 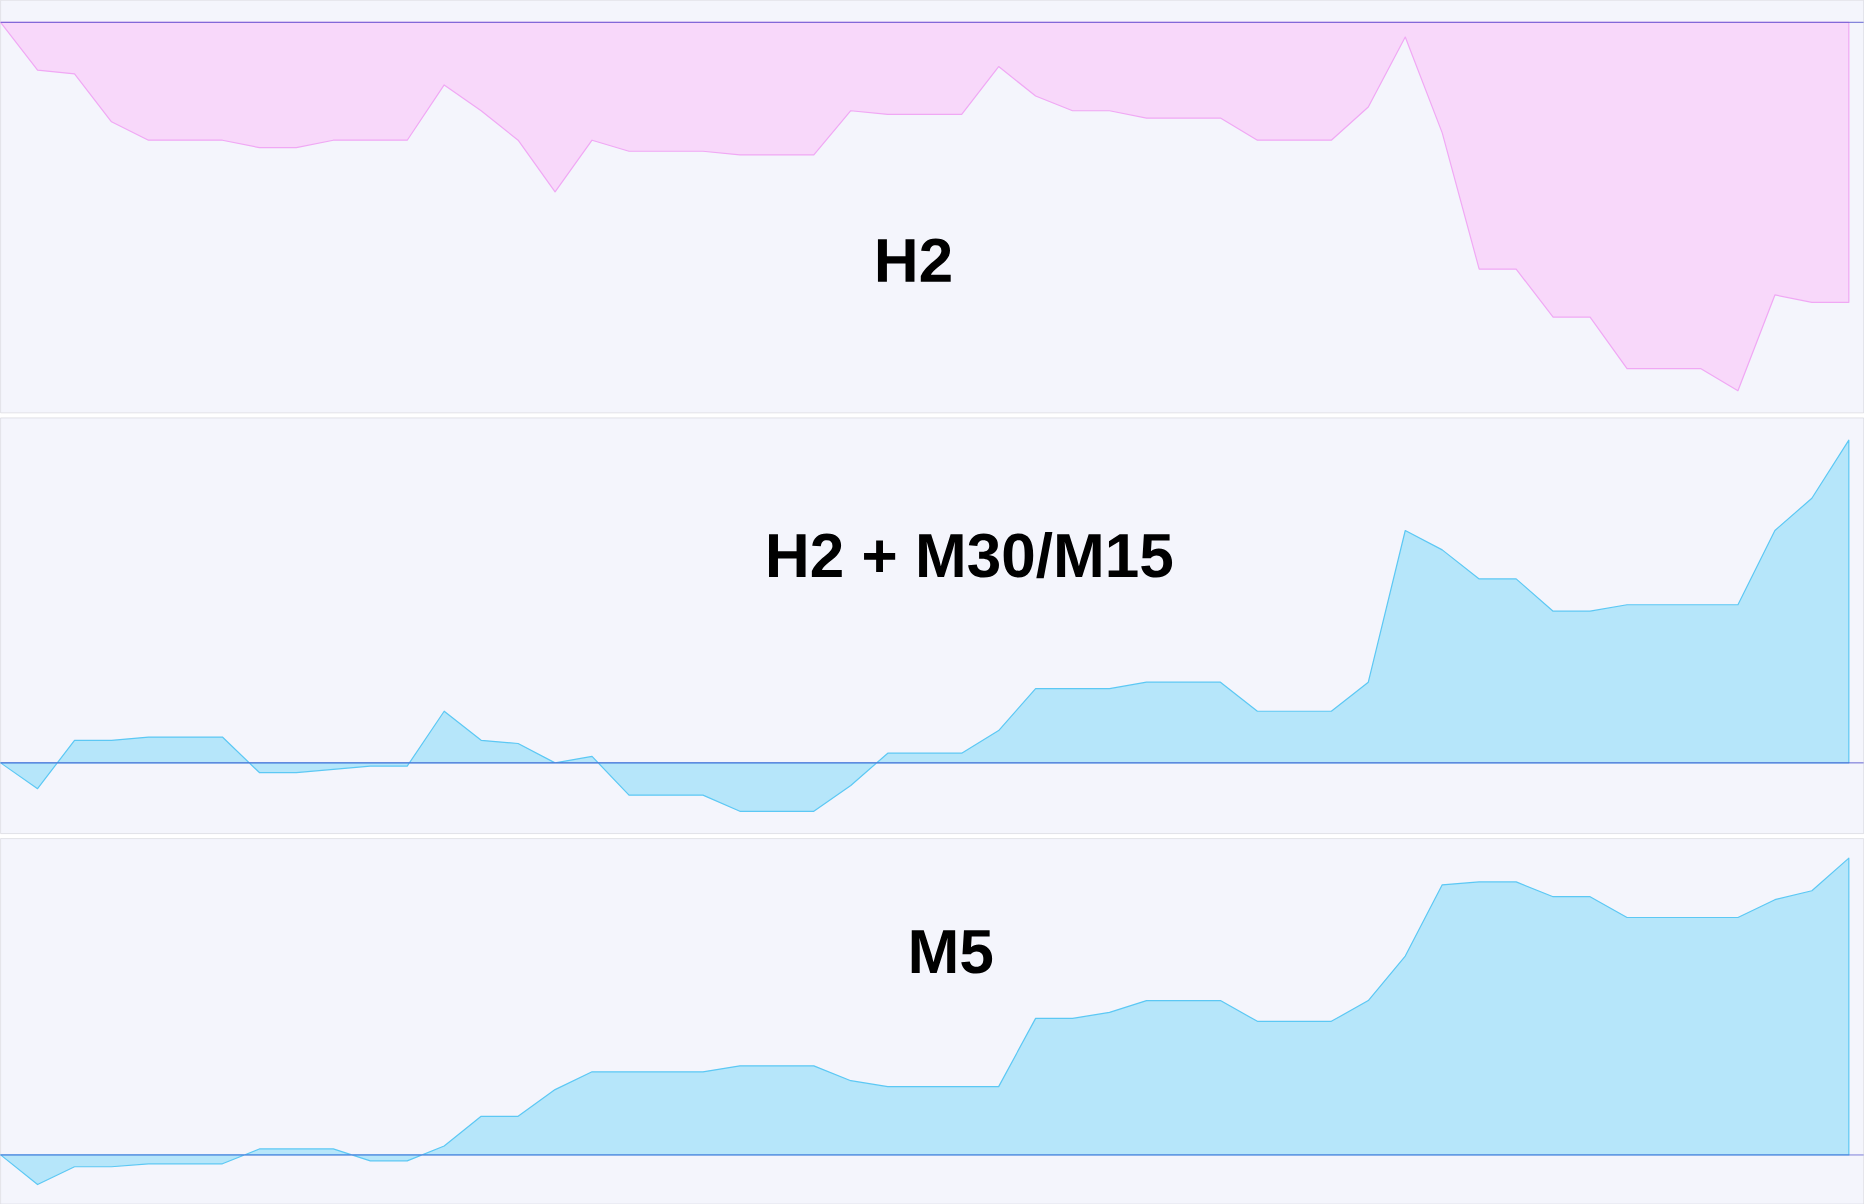 What do you see at coordinates (971, 555) in the screenshot?
I see `text: H2 + M30/M15` at bounding box center [971, 555].